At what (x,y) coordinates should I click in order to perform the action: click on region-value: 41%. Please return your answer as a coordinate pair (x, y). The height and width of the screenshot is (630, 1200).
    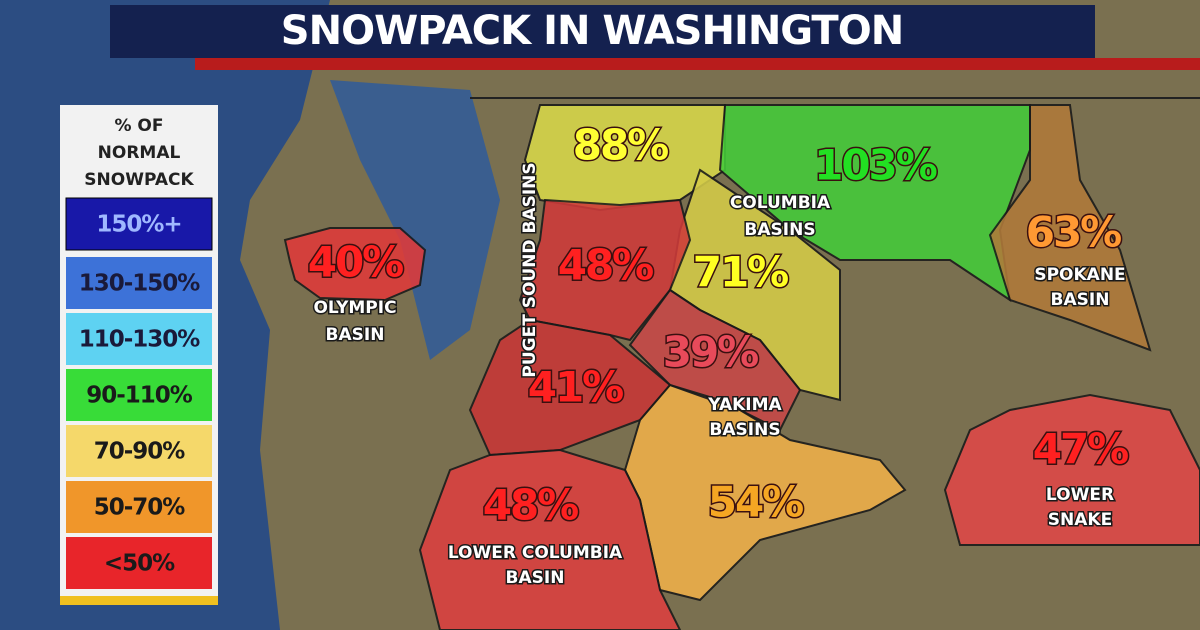
    Looking at the image, I should click on (575, 387).